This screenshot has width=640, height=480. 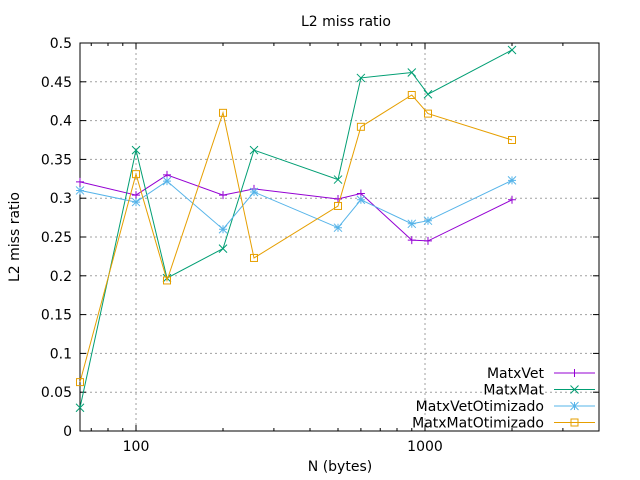 What do you see at coordinates (61, 122) in the screenshot?
I see `y-tick-label: 0.4` at bounding box center [61, 122].